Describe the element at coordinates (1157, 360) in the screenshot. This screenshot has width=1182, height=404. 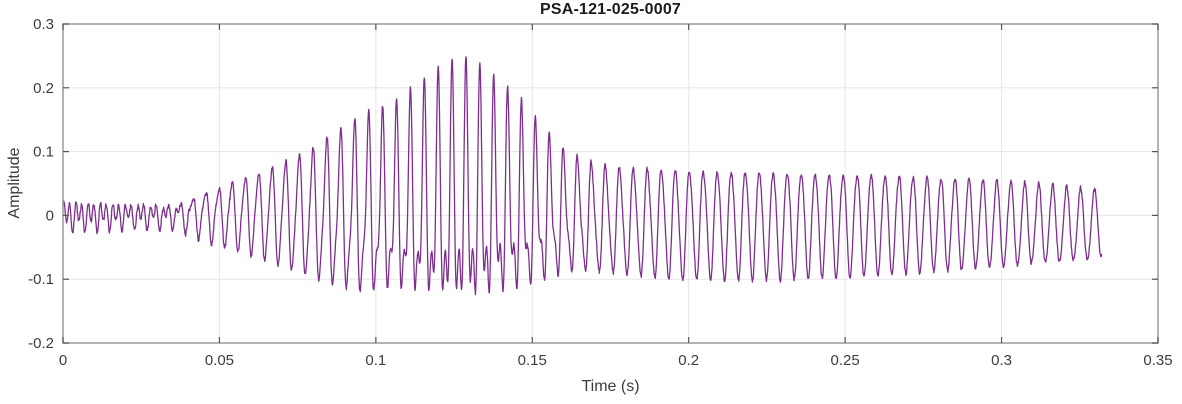
I see `x-tick-label: 0.35` at that location.